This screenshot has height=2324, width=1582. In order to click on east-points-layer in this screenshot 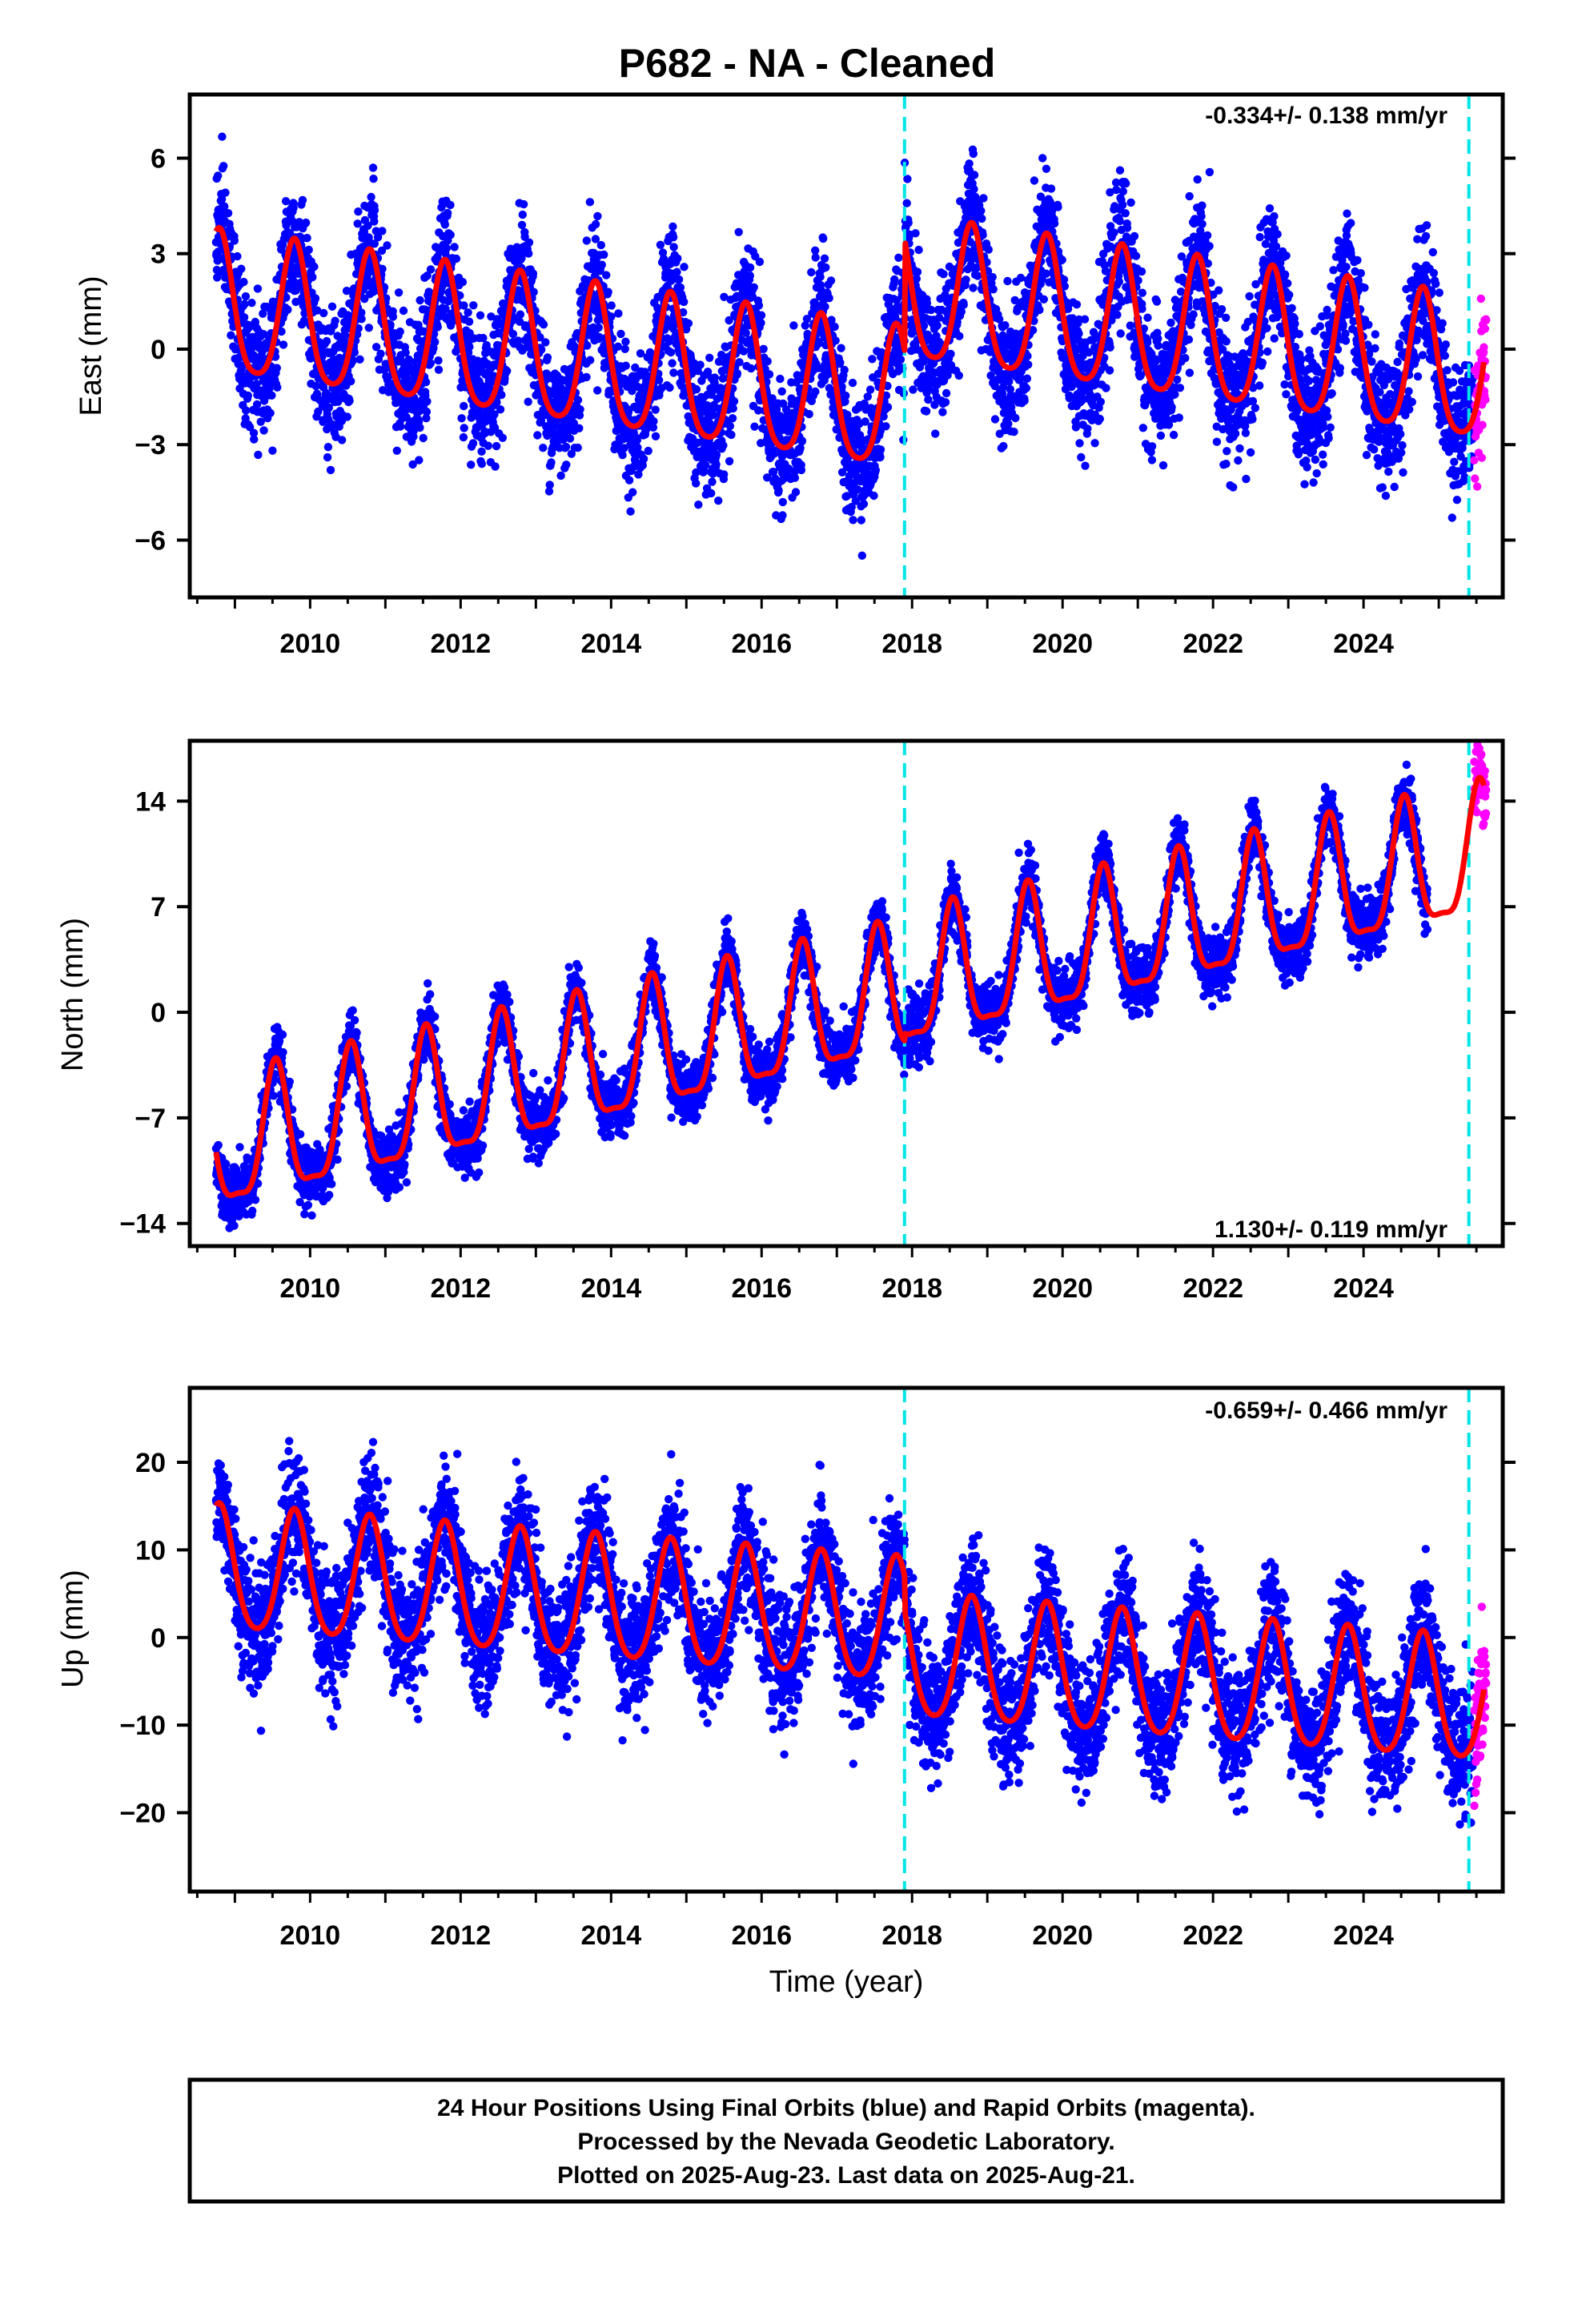, I will do `click(851, 347)`.